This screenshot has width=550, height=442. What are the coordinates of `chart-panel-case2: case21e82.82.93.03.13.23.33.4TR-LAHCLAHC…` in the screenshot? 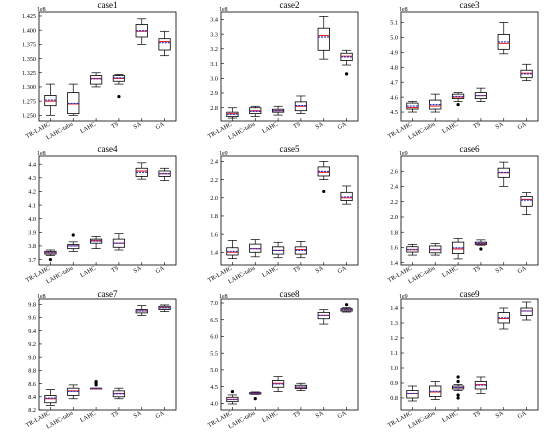 It's located at (283, 71).